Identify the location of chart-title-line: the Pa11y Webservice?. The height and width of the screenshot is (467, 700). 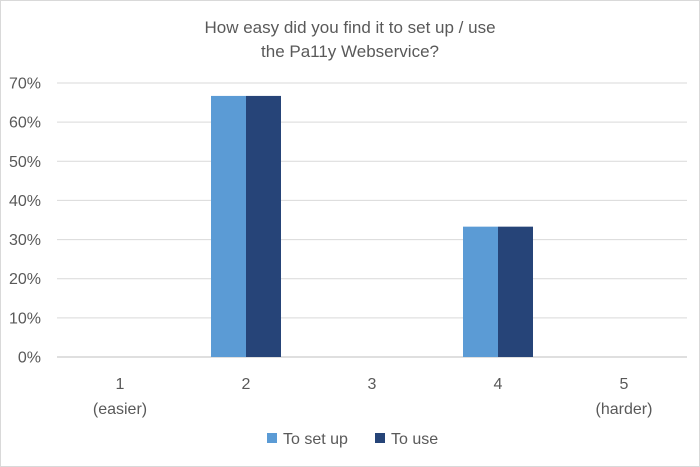
(350, 51).